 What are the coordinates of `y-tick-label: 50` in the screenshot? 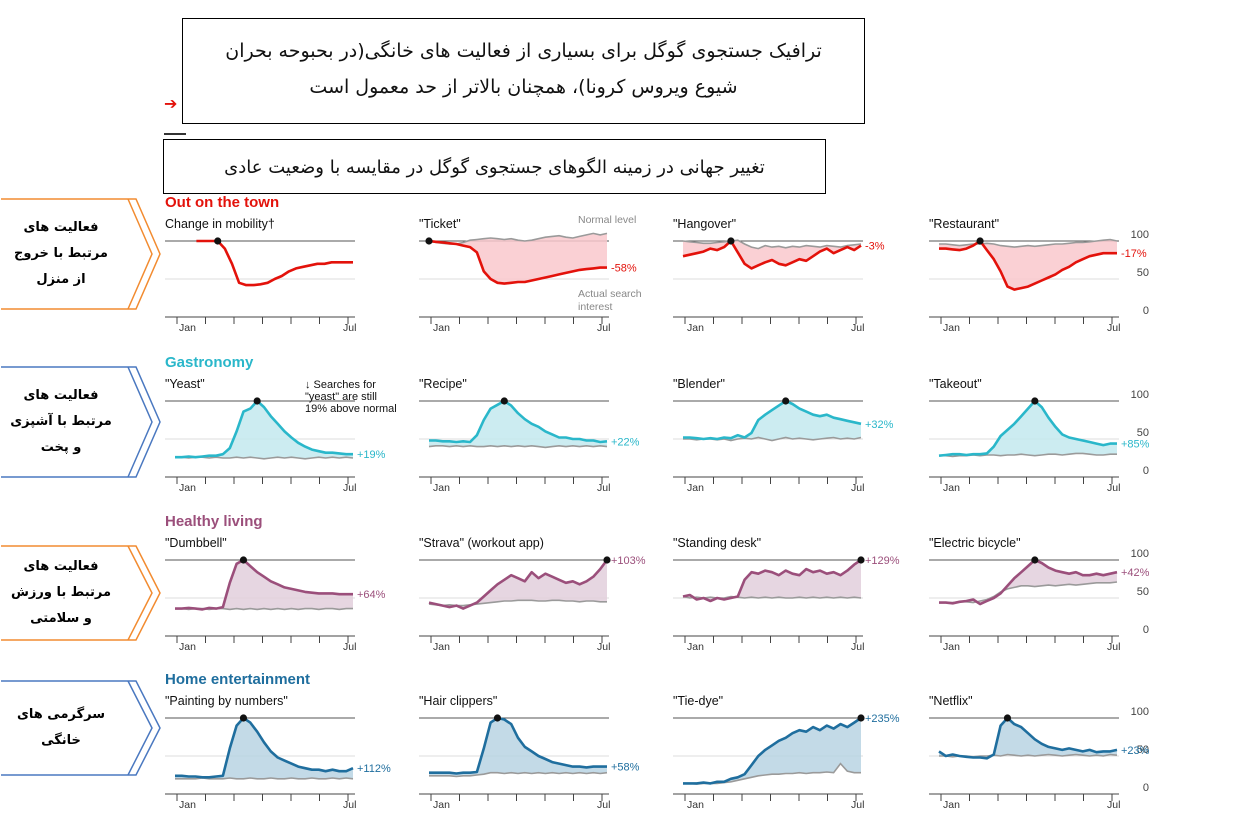 It's located at (1143, 273).